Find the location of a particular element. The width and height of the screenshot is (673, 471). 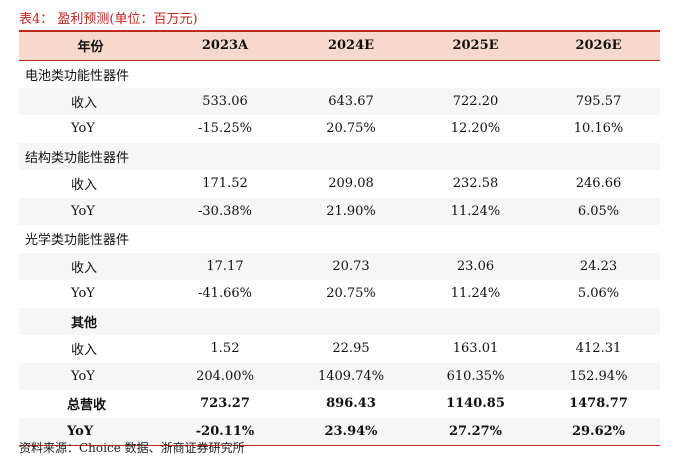

row-label: 结构类功能性器件 is located at coordinates (77, 158).